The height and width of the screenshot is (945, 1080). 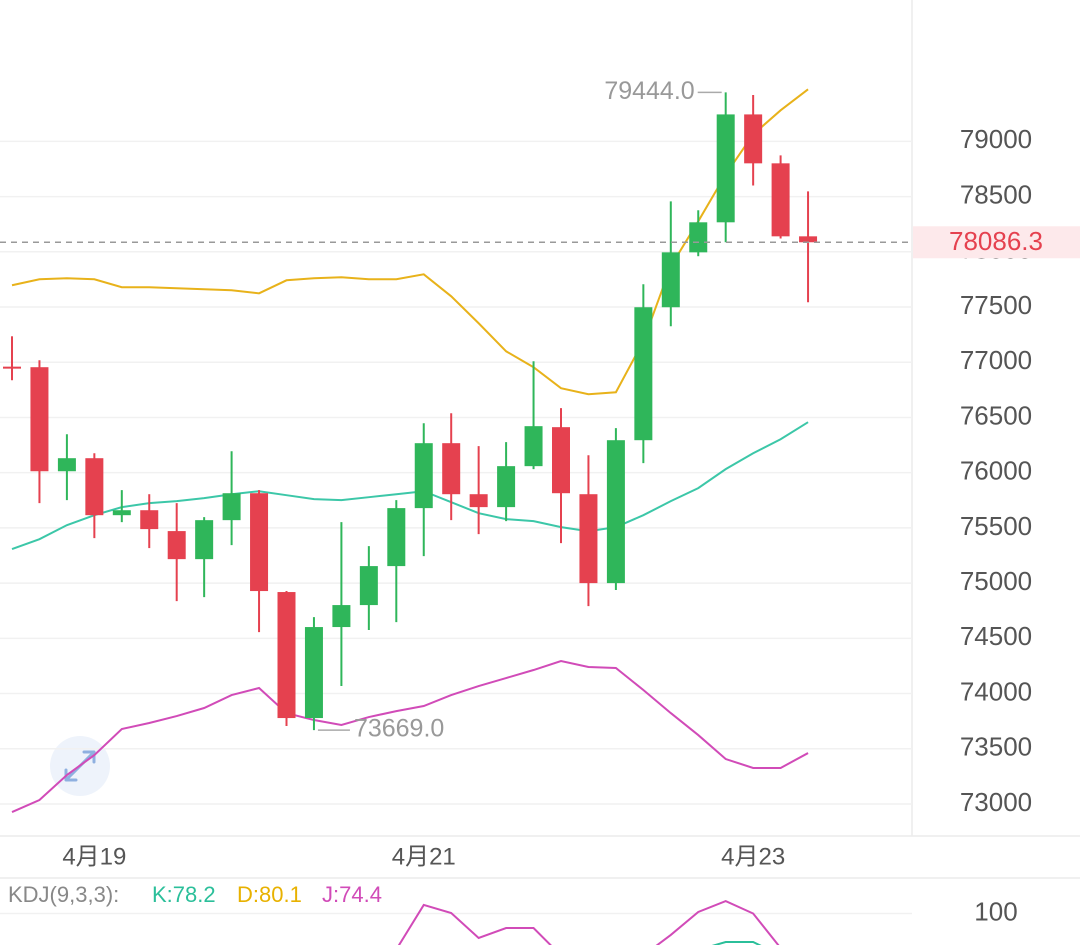 I want to click on y-tick-label: 78500, so click(x=996, y=194).